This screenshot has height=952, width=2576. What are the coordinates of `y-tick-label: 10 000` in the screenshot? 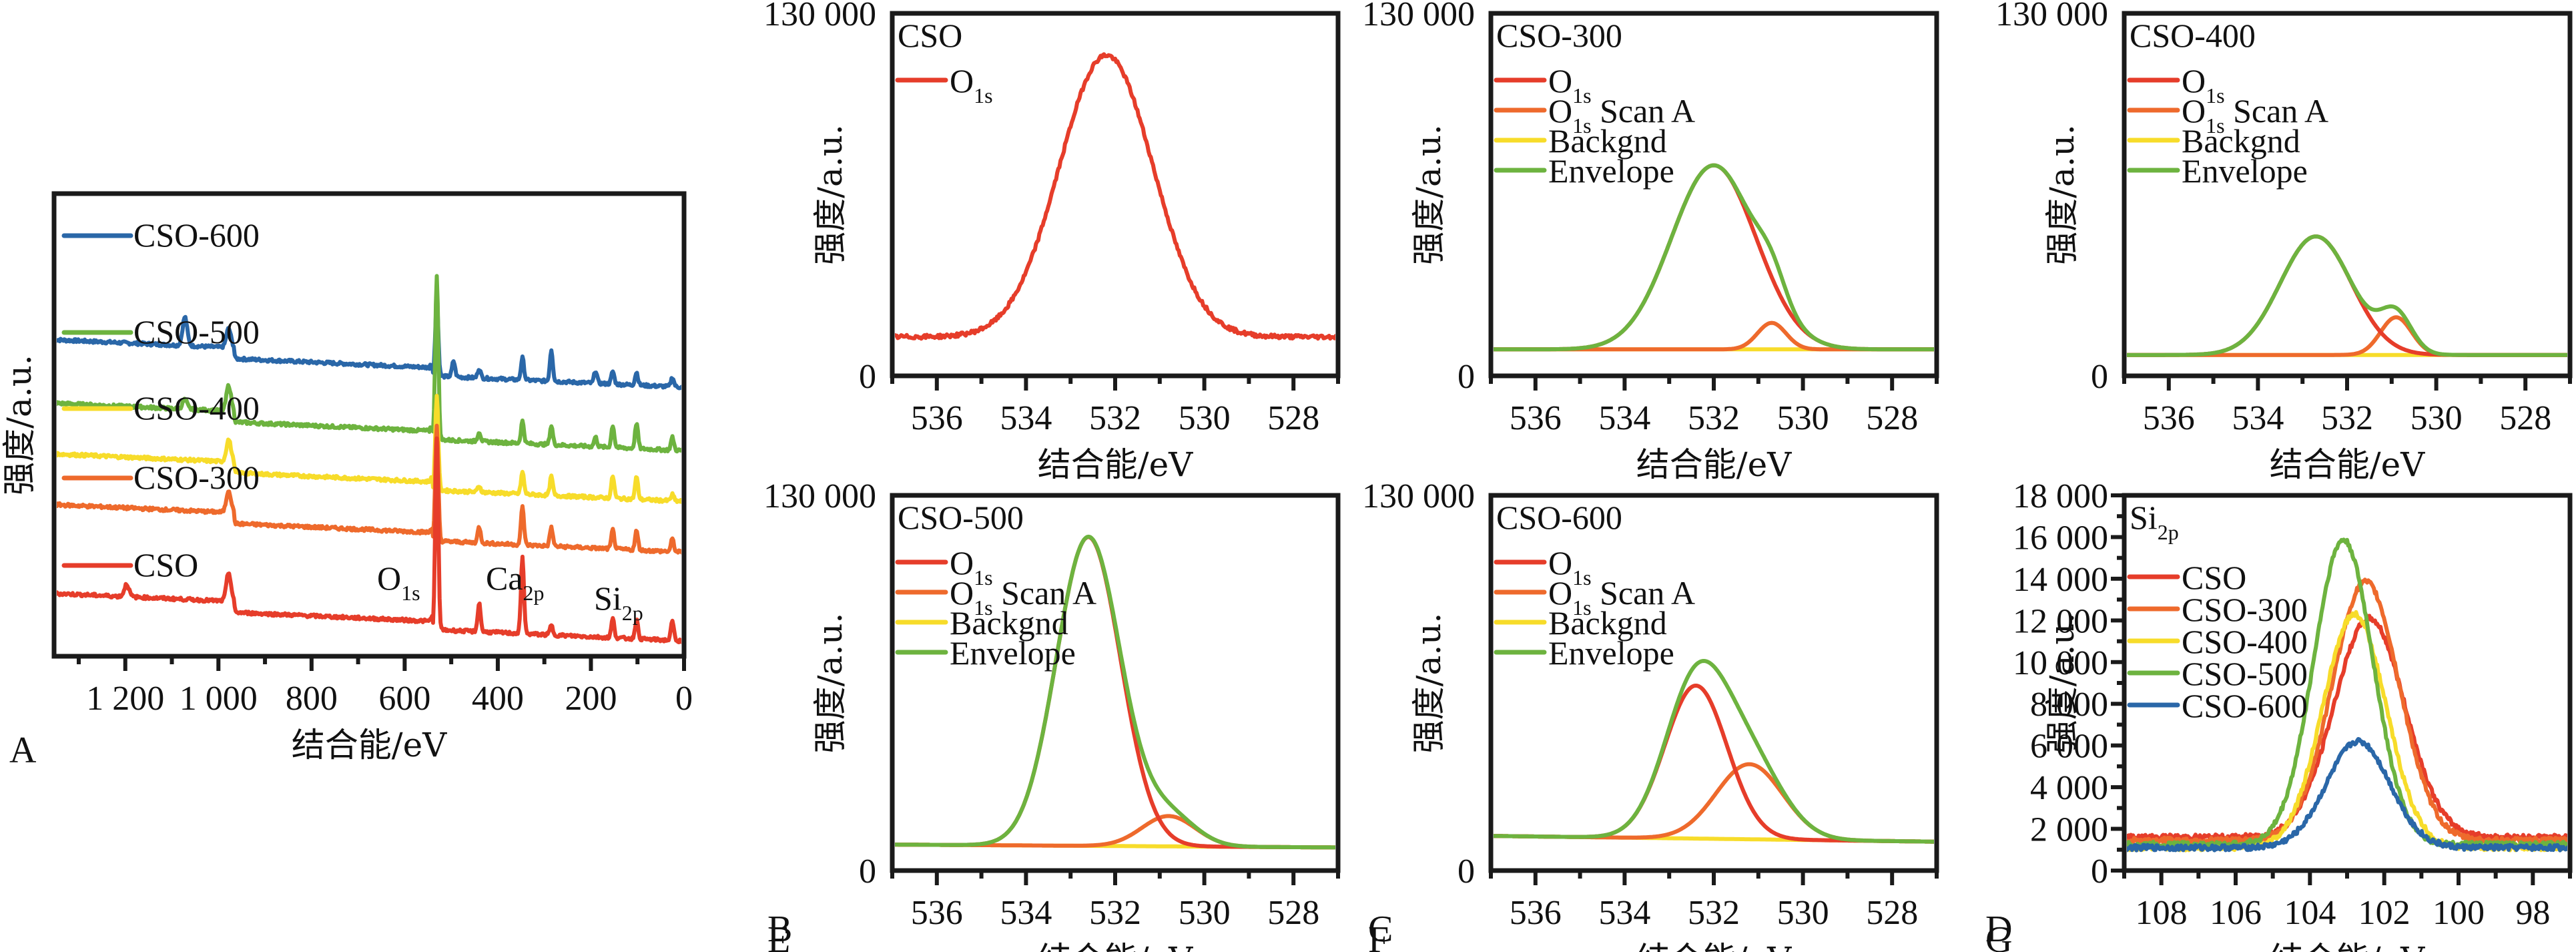 It's located at (2060, 663).